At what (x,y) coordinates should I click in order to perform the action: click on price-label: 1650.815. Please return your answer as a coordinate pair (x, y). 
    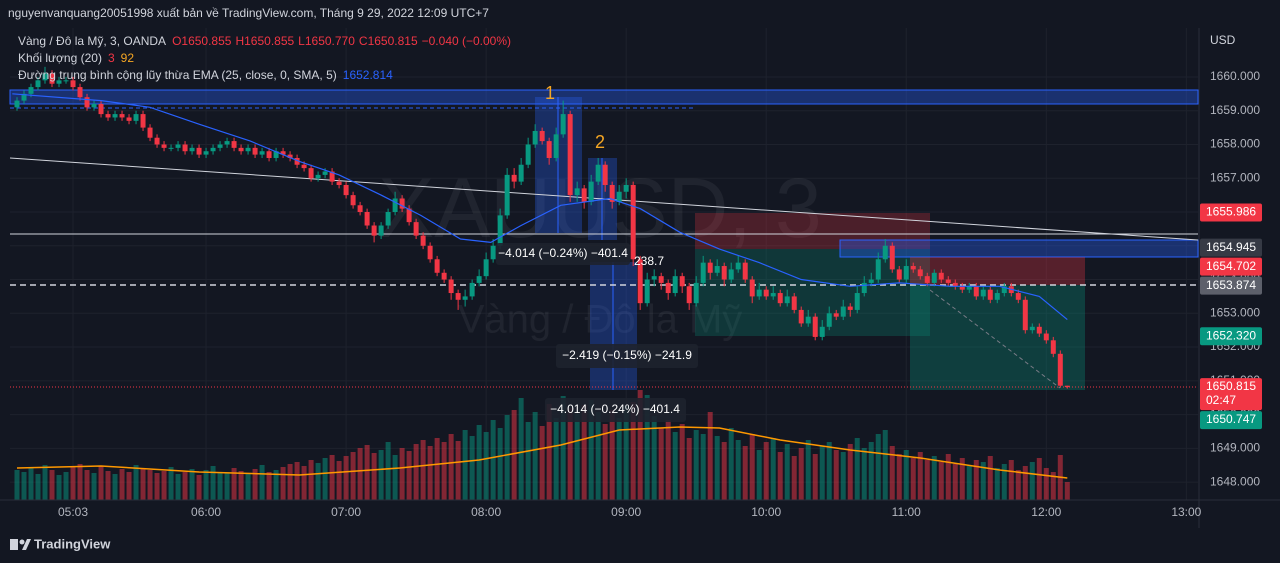
    Looking at the image, I should click on (1231, 386).